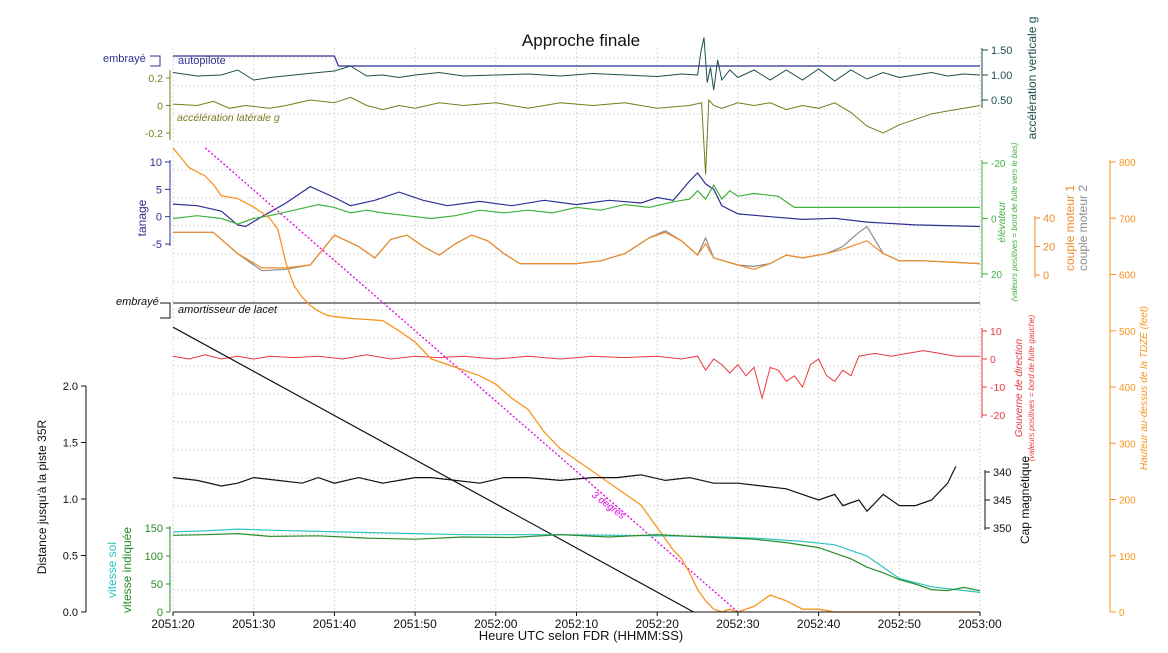  Describe the element at coordinates (154, 529) in the screenshot. I see `speed-tick-label: 150` at that location.